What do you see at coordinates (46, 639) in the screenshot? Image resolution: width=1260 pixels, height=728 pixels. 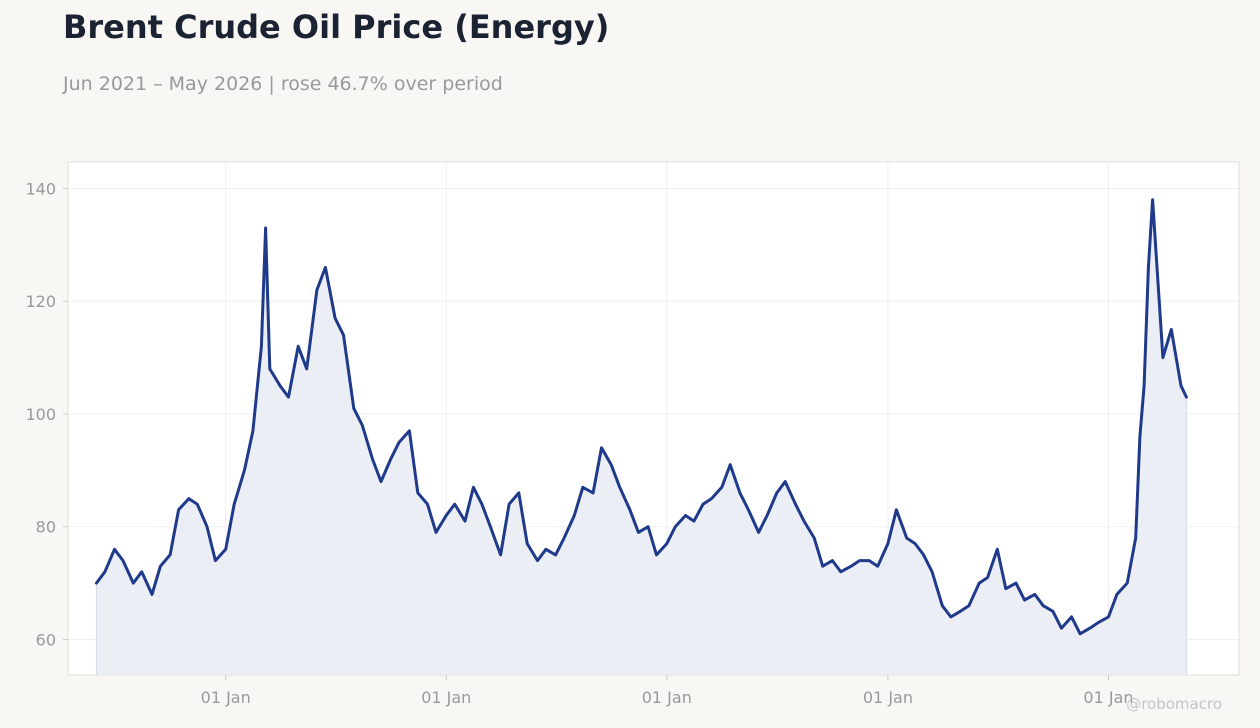 I see `y-tick-label: 60` at bounding box center [46, 639].